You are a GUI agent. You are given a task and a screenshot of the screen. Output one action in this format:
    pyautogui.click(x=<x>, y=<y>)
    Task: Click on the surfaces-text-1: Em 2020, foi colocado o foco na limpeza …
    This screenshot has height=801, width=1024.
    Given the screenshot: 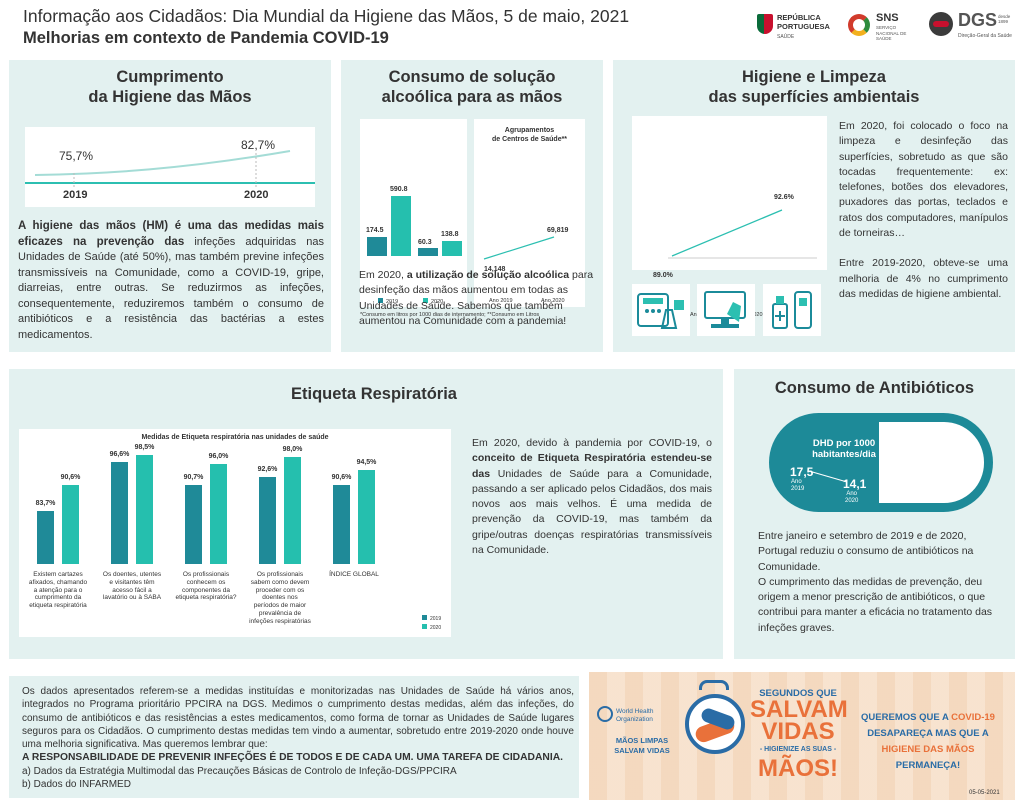 What is the action you would take?
    pyautogui.click(x=923, y=180)
    